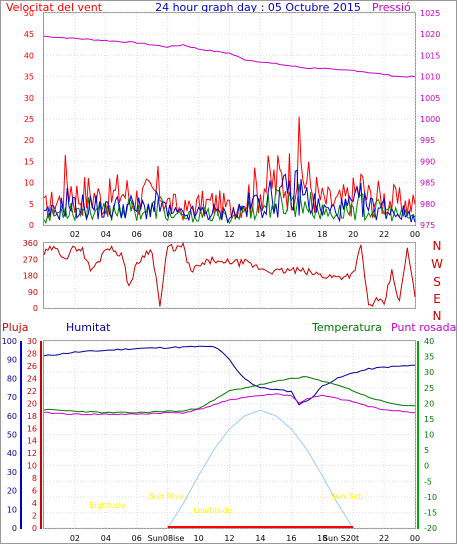  What do you see at coordinates (427, 204) in the screenshot?
I see `pressure-y-tick: 980` at bounding box center [427, 204].